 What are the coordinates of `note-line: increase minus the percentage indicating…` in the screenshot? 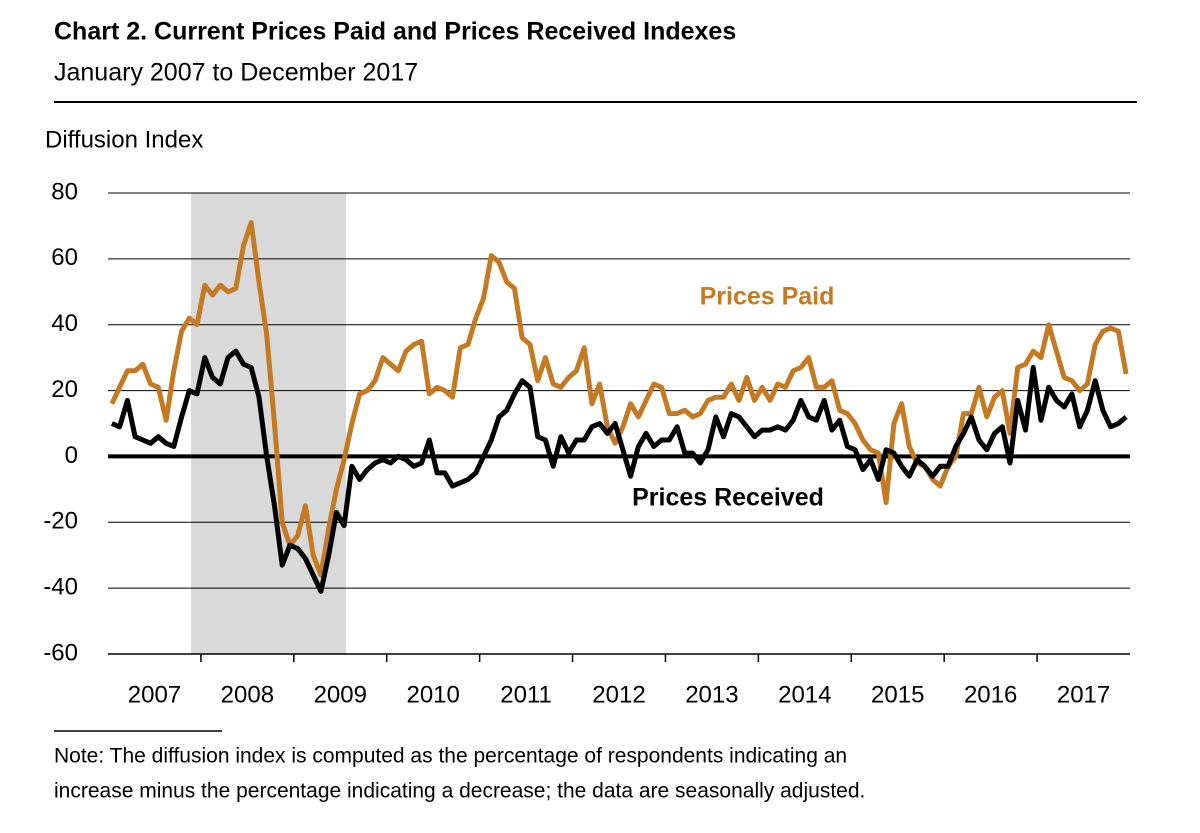 It's located at (459, 791).